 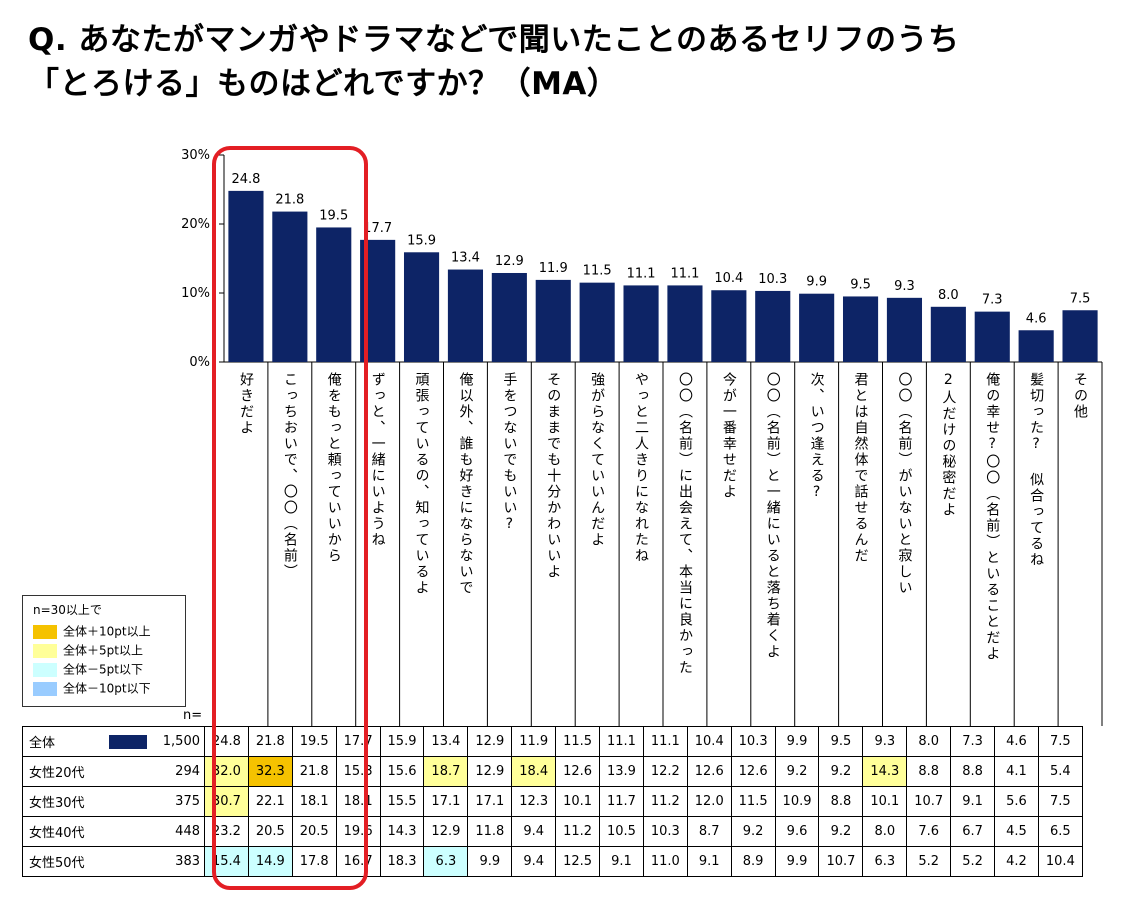 What do you see at coordinates (860, 284) in the screenshot?
I see `data-label: 9.5` at bounding box center [860, 284].